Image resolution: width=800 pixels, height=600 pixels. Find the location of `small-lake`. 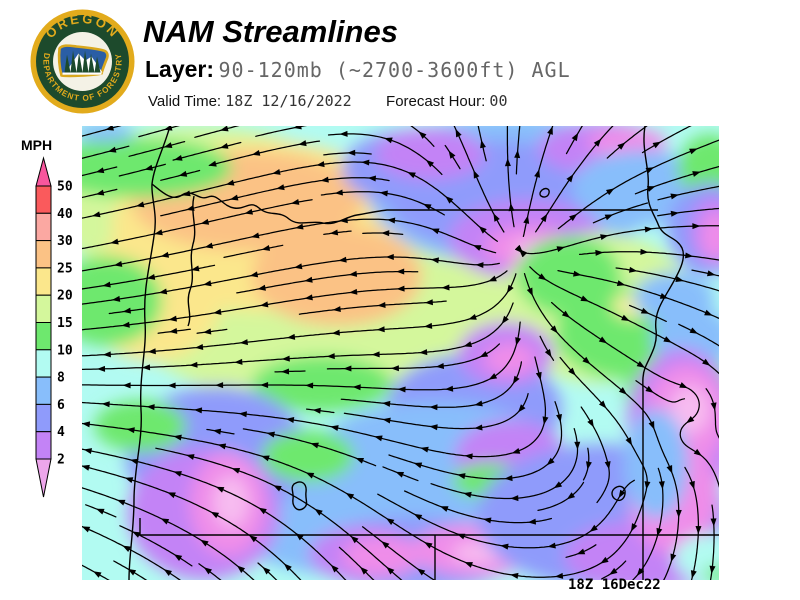

small-lake is located at coordinates (544, 192).